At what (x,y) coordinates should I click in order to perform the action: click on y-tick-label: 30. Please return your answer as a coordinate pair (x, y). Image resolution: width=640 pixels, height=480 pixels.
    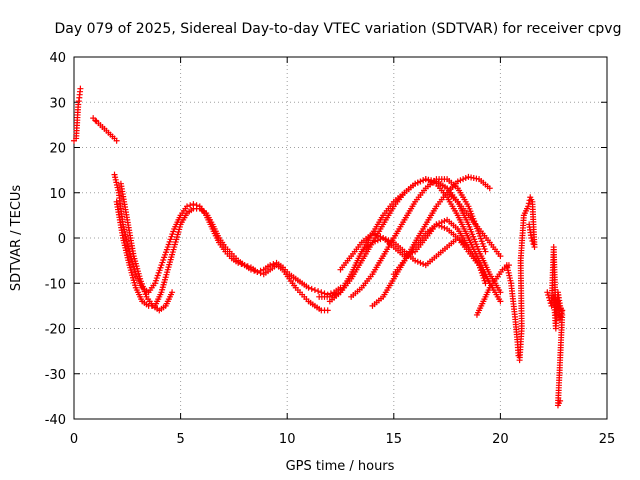
    Looking at the image, I should click on (57, 103).